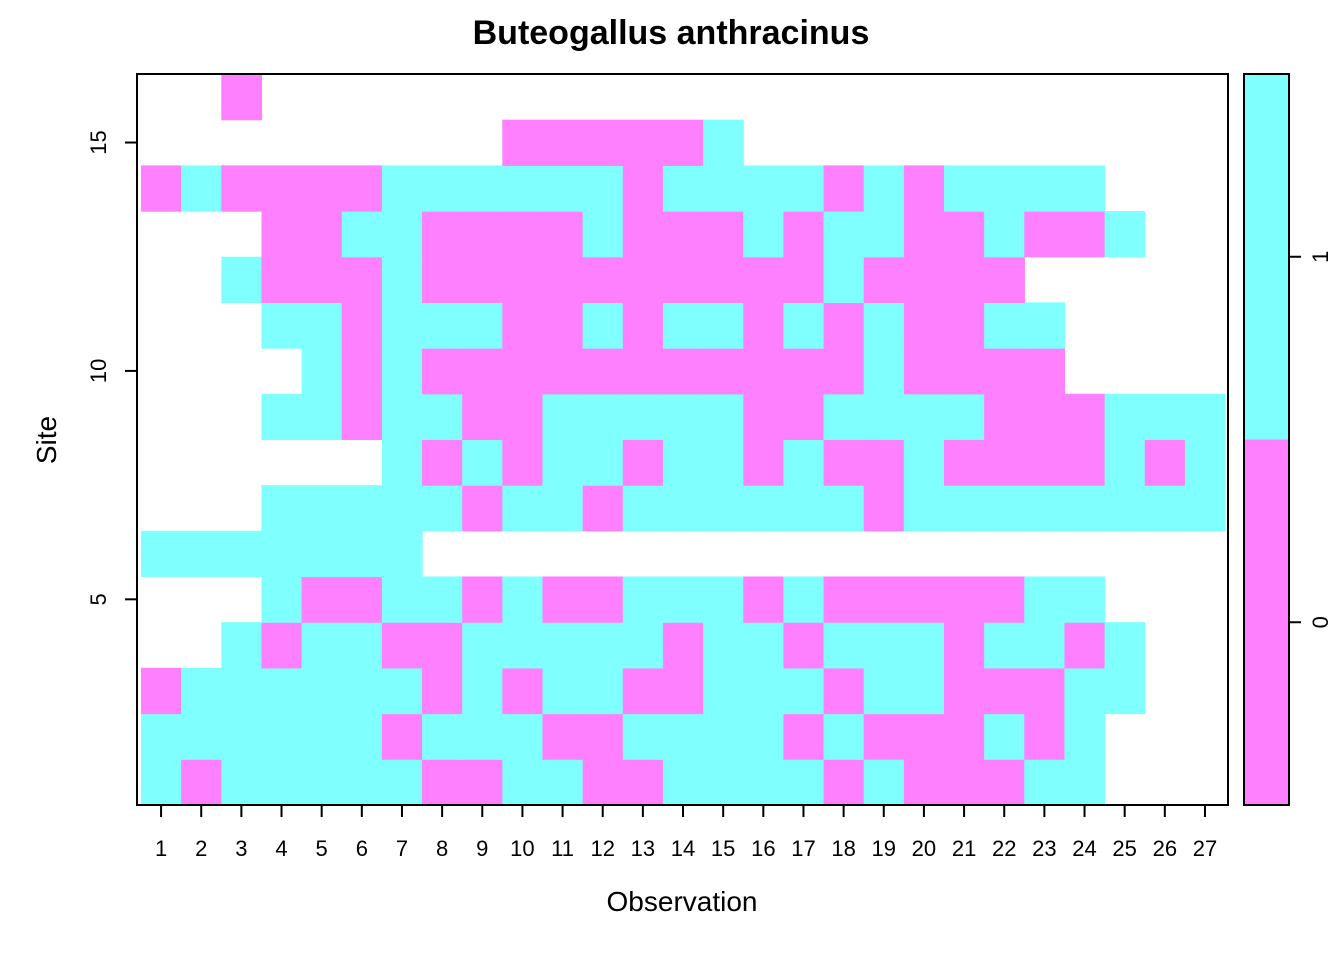 This screenshot has height=960, width=1344. What do you see at coordinates (281, 848) in the screenshot?
I see `x-tick-label: 4` at bounding box center [281, 848].